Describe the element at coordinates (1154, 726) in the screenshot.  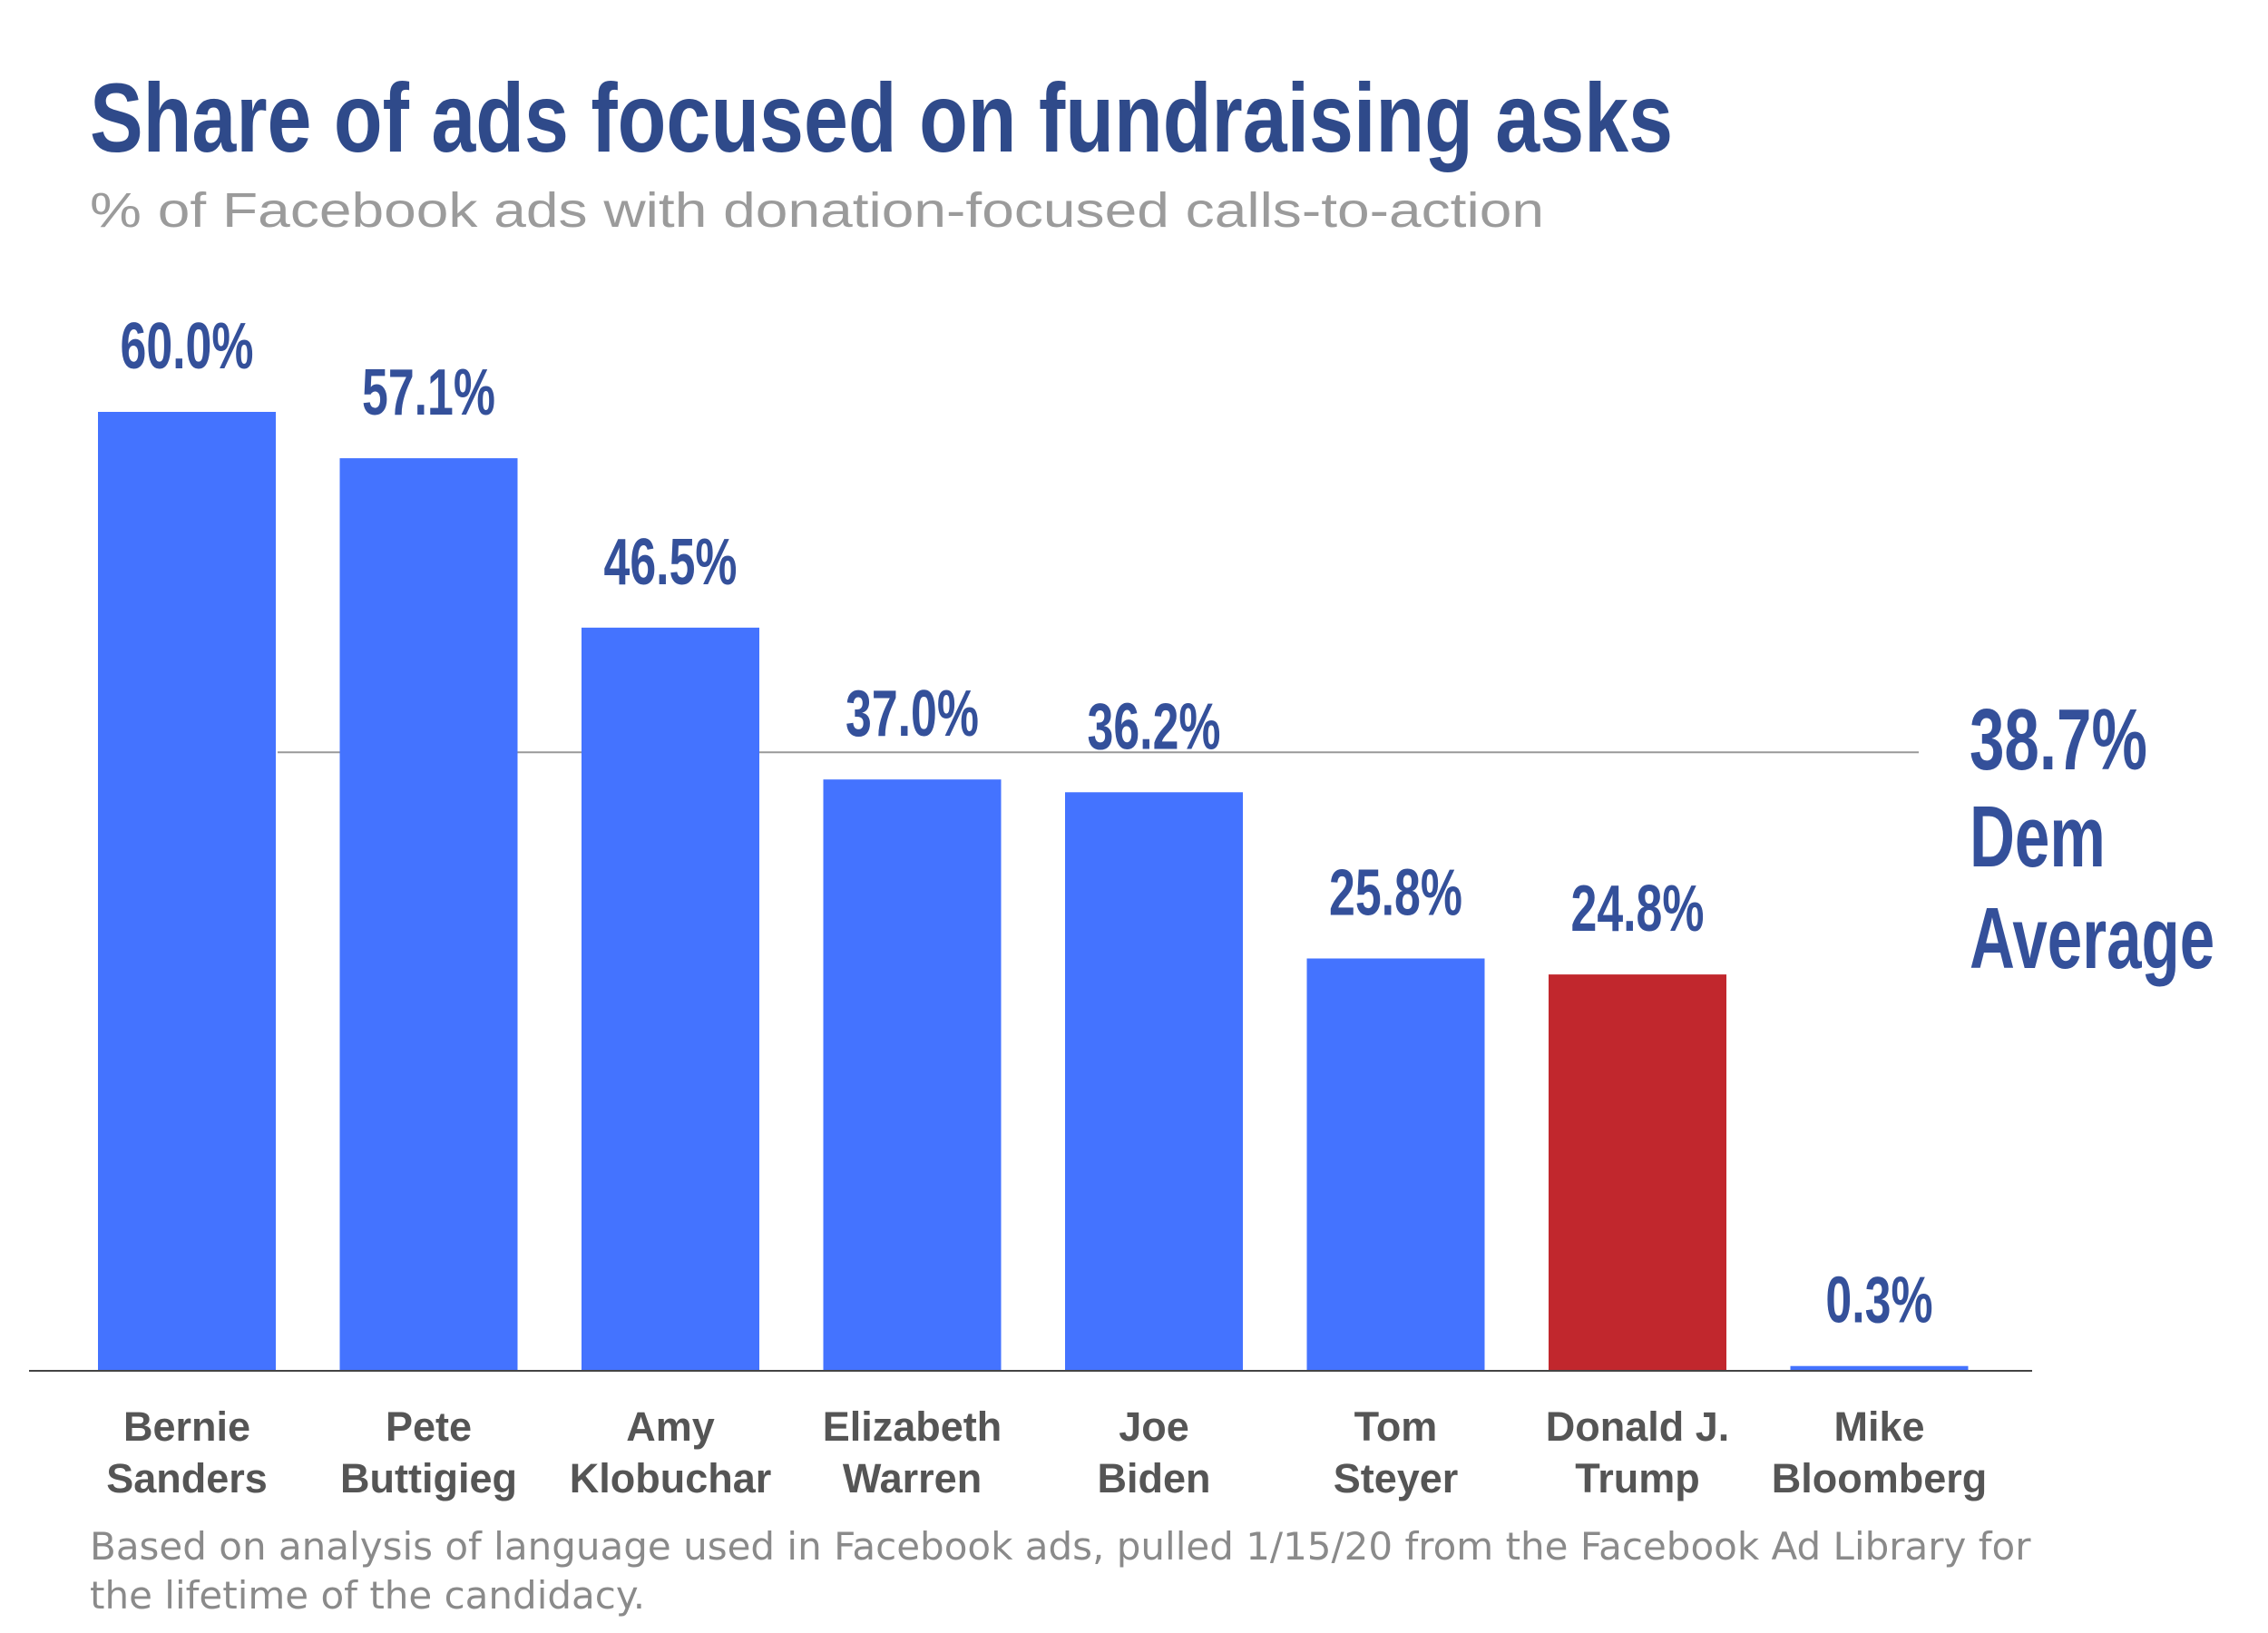
I see `value-label: 36.2%` at that location.